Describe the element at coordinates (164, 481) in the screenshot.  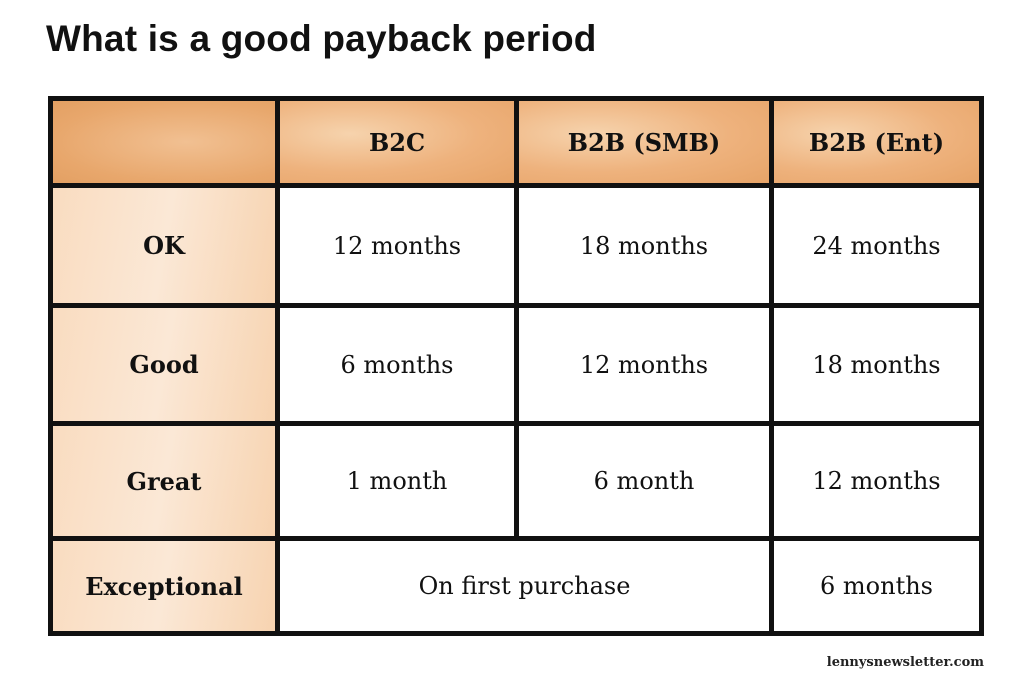
I see `row-header-great: Great` at that location.